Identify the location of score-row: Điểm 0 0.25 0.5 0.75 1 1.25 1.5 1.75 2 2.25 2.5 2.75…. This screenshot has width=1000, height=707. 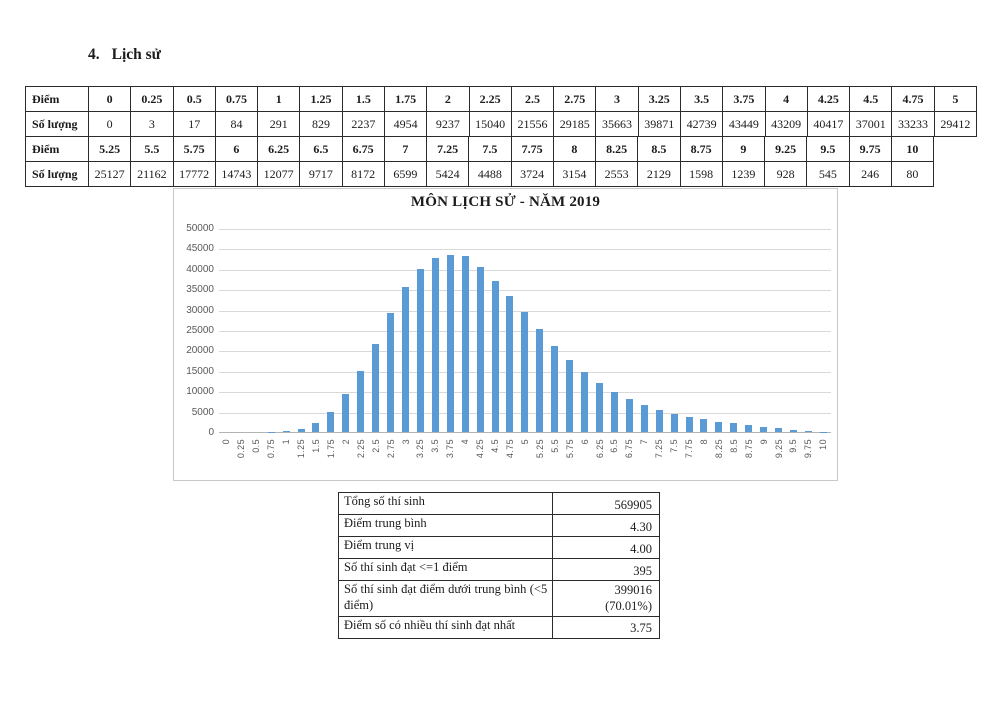
(501, 99).